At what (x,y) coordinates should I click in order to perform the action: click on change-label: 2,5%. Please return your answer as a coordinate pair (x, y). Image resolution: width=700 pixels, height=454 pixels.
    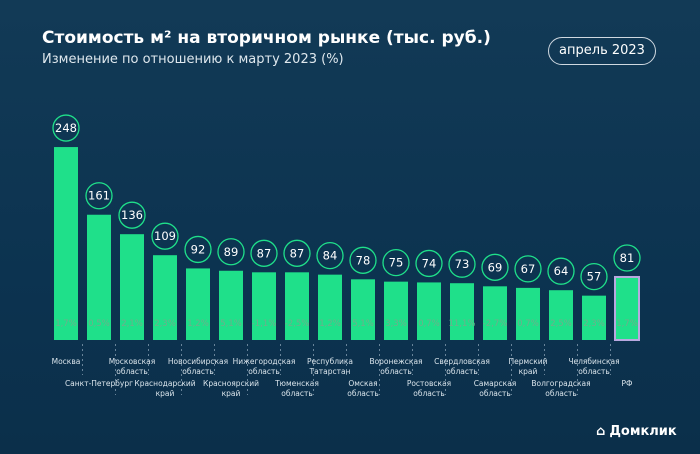
    Looking at the image, I should click on (561, 324).